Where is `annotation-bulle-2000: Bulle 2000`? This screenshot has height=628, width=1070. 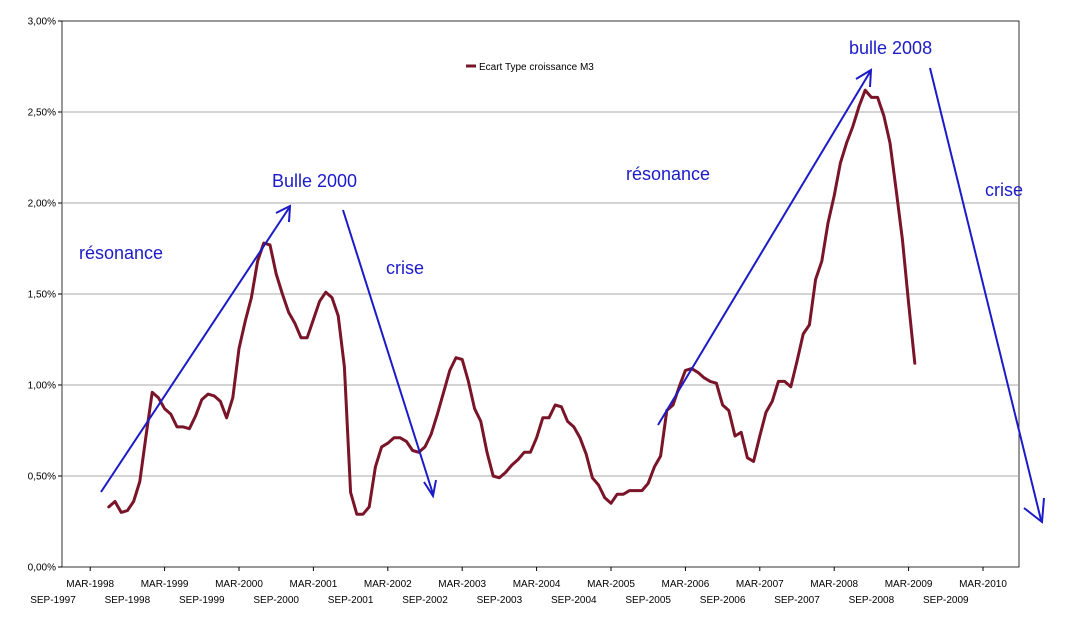
annotation-bulle-2000: Bulle 2000 is located at coordinates (314, 181).